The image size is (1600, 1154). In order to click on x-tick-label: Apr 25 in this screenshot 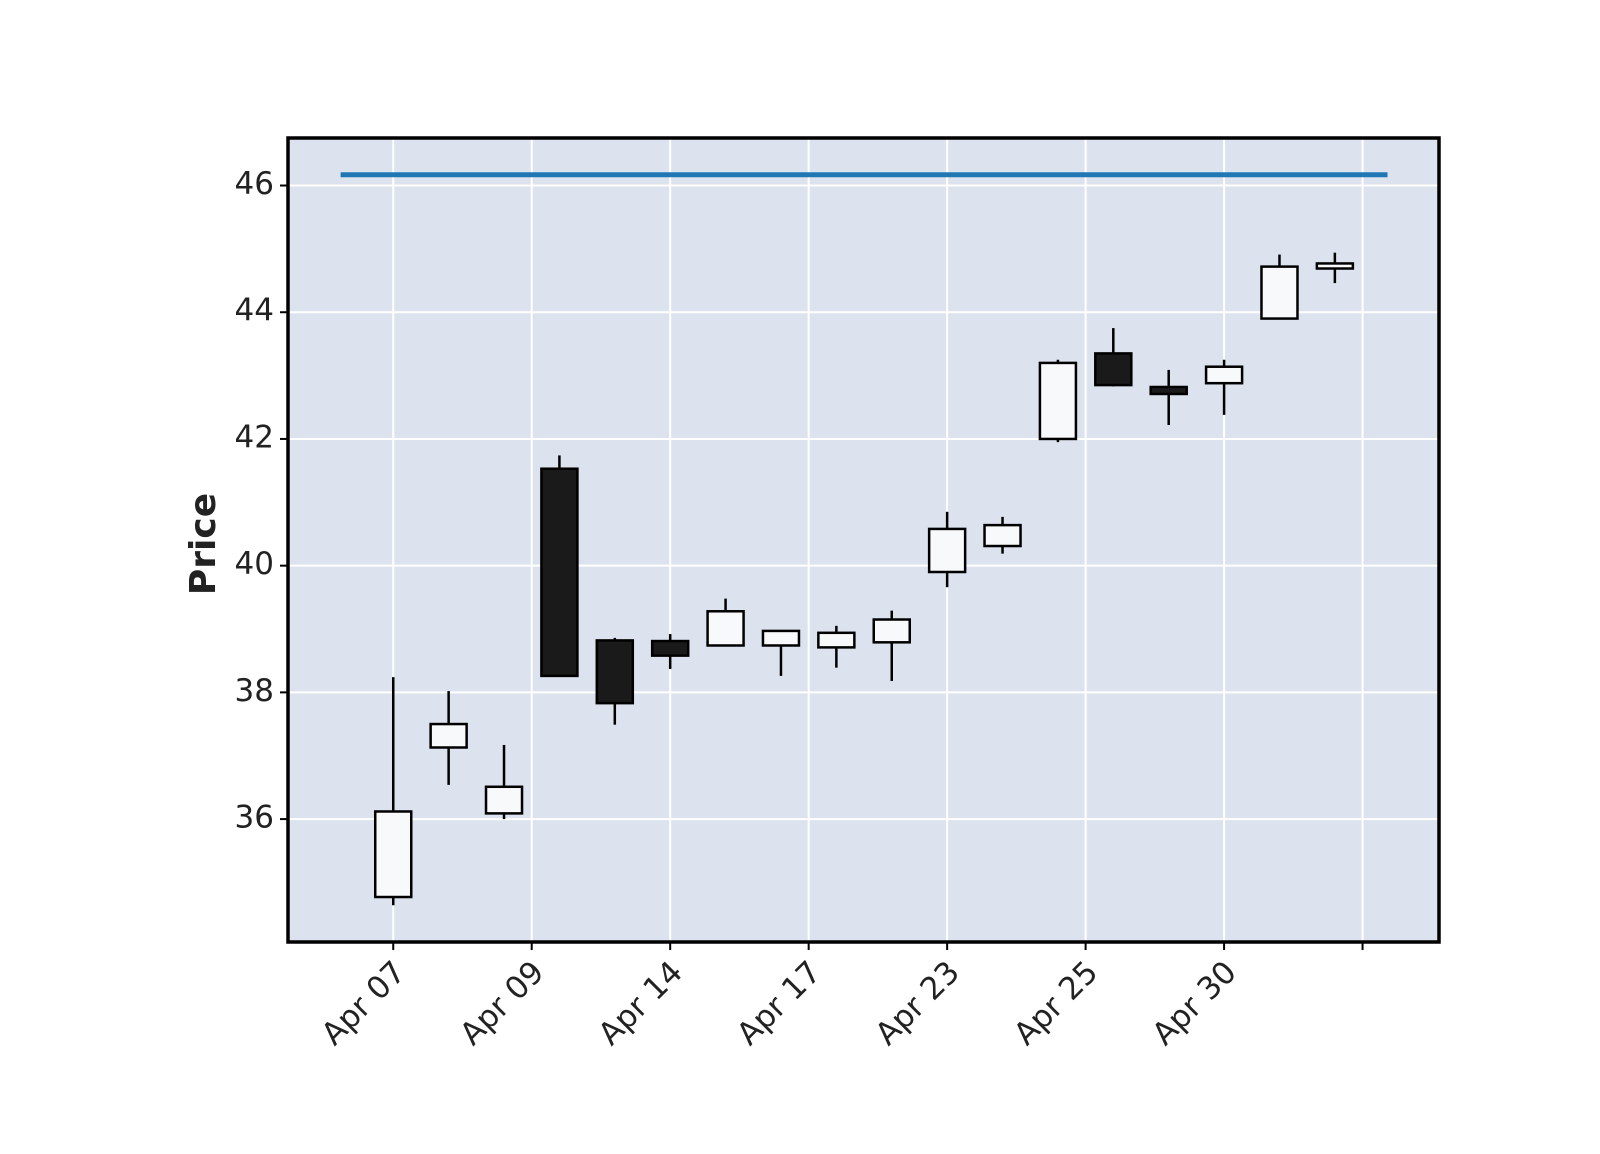, I will do `click(1056, 1003)`.